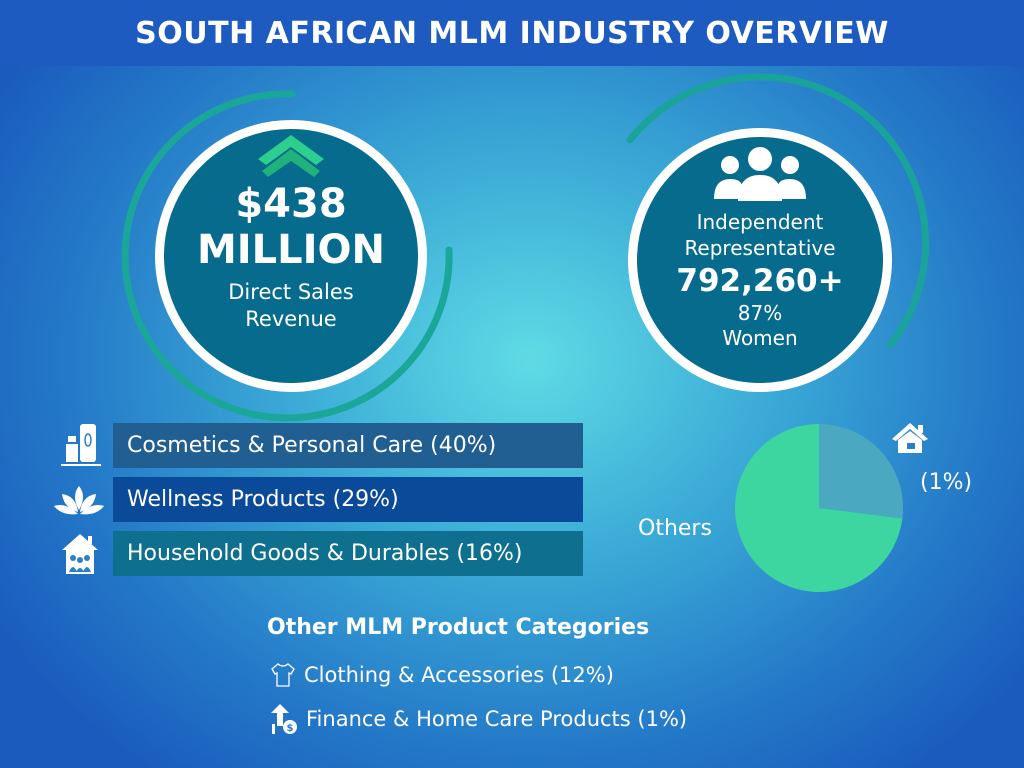 This screenshot has height=768, width=1024. I want to click on other-category-item: Clothing & Accessories (12%), so click(442, 675).